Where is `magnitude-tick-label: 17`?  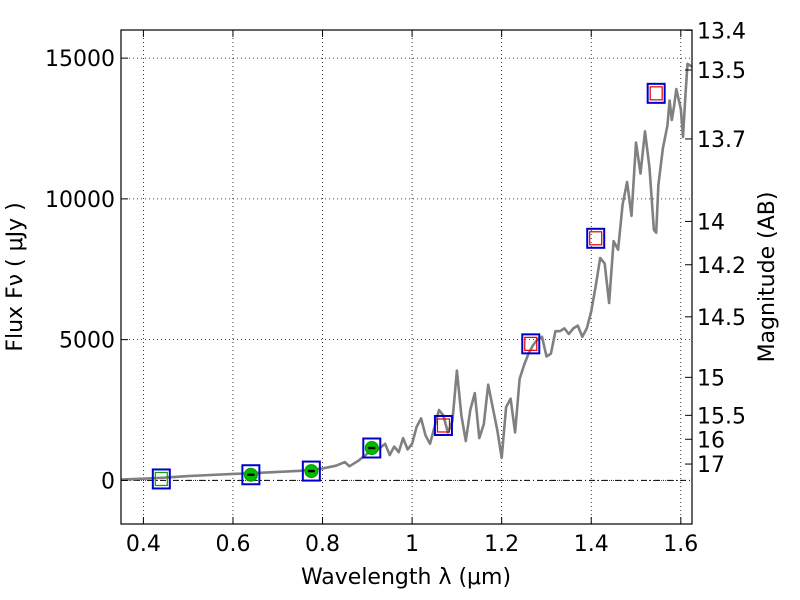
magnitude-tick-label: 17 is located at coordinates (711, 465).